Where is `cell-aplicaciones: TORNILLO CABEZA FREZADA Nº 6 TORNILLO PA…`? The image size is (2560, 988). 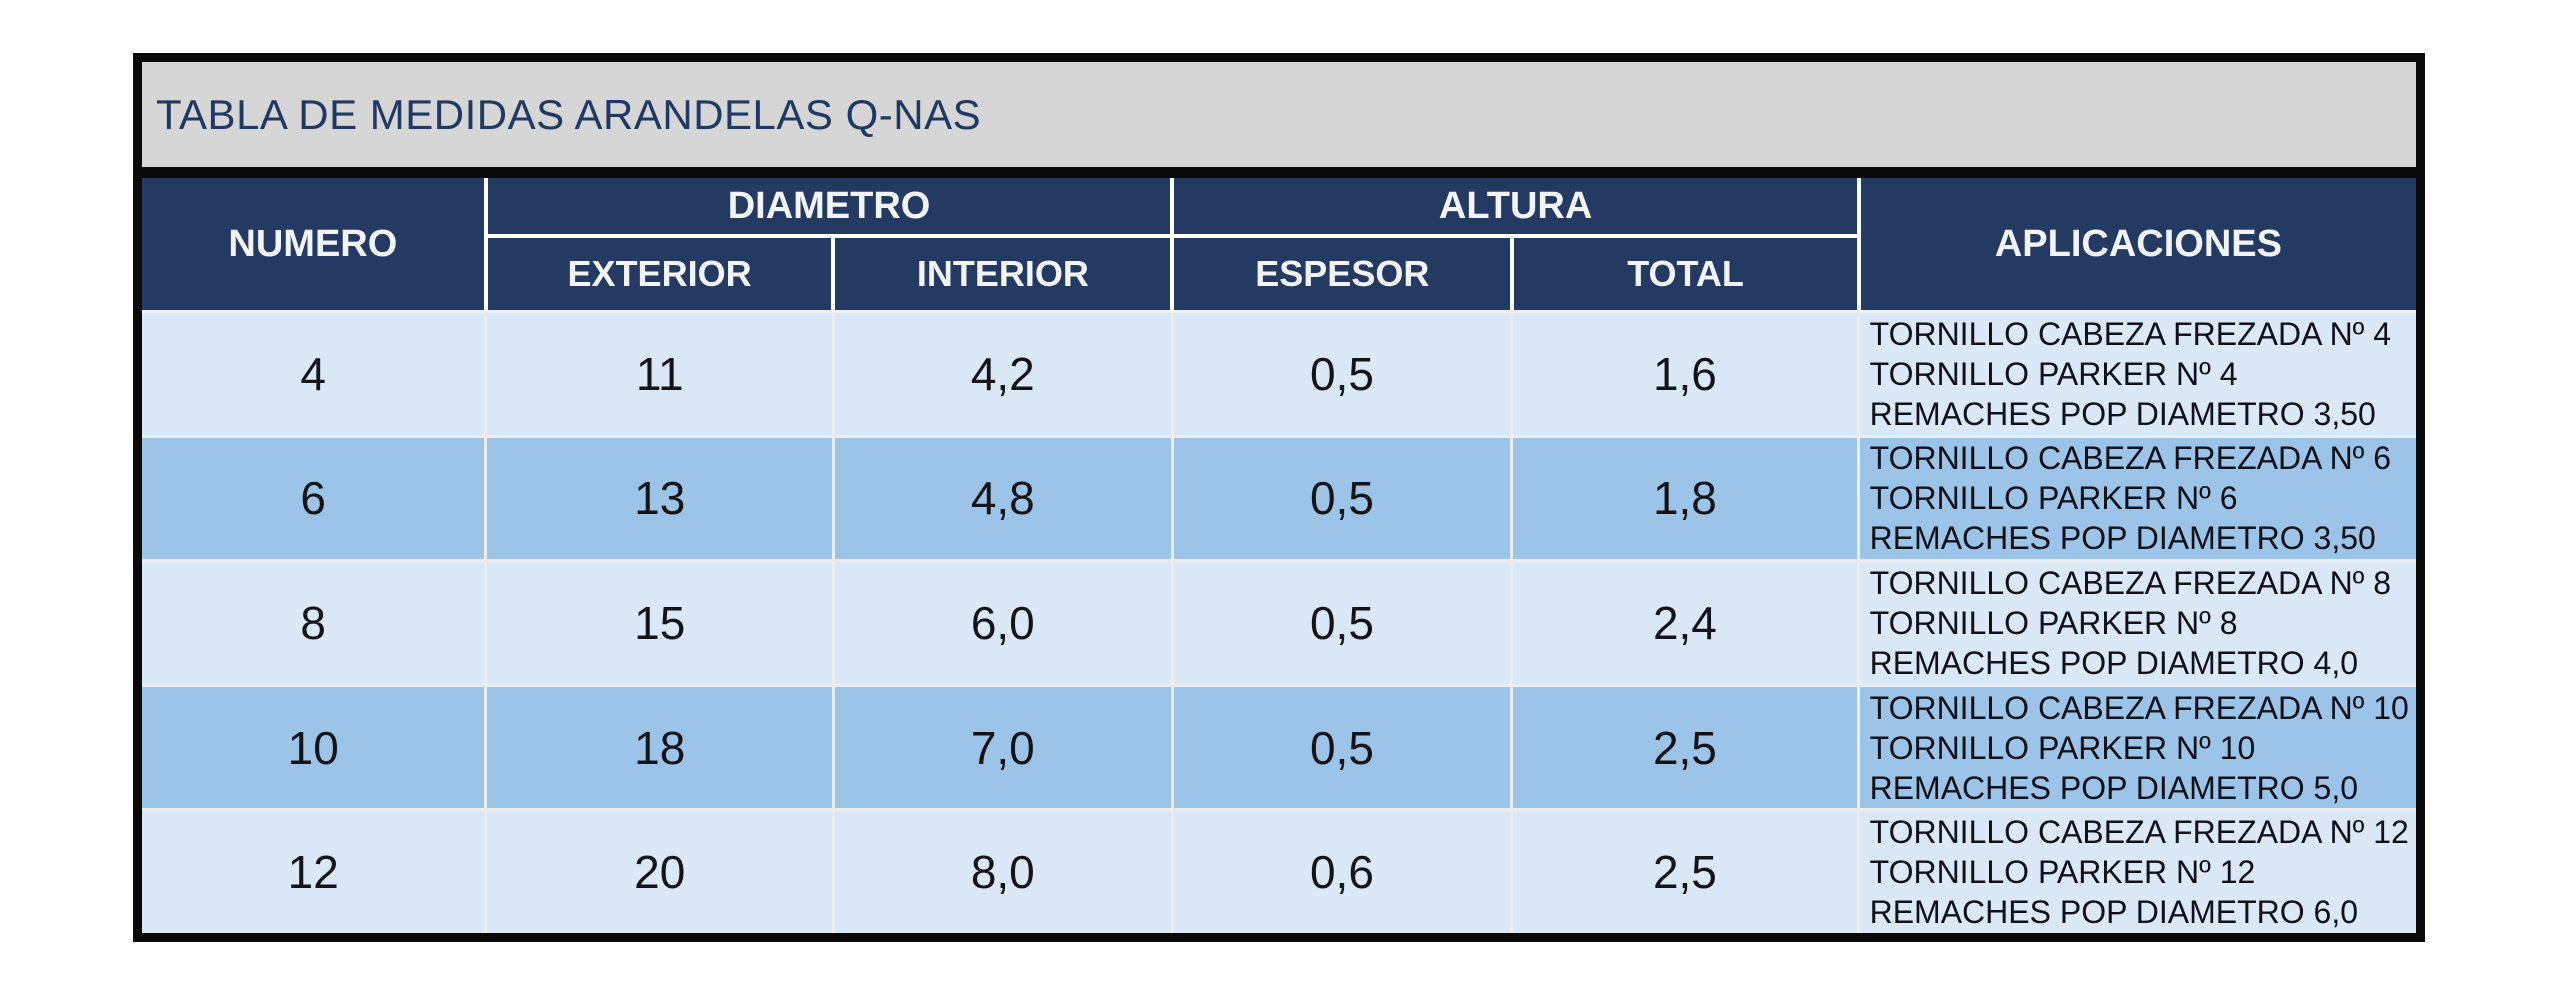
cell-aplicaciones: TORNILLO CABEZA FREZADA Nº 6 TORNILLO PA… is located at coordinates (2137, 498).